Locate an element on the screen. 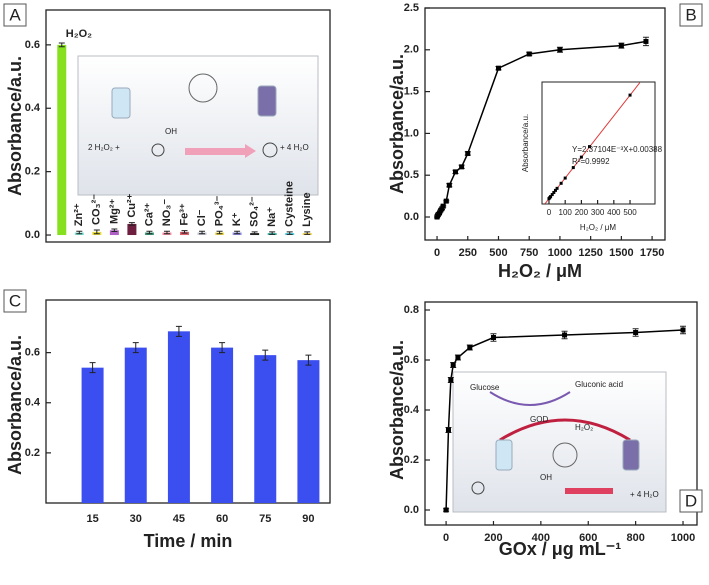 The width and height of the screenshot is (709, 585). category-label: 60 is located at coordinates (222, 519).